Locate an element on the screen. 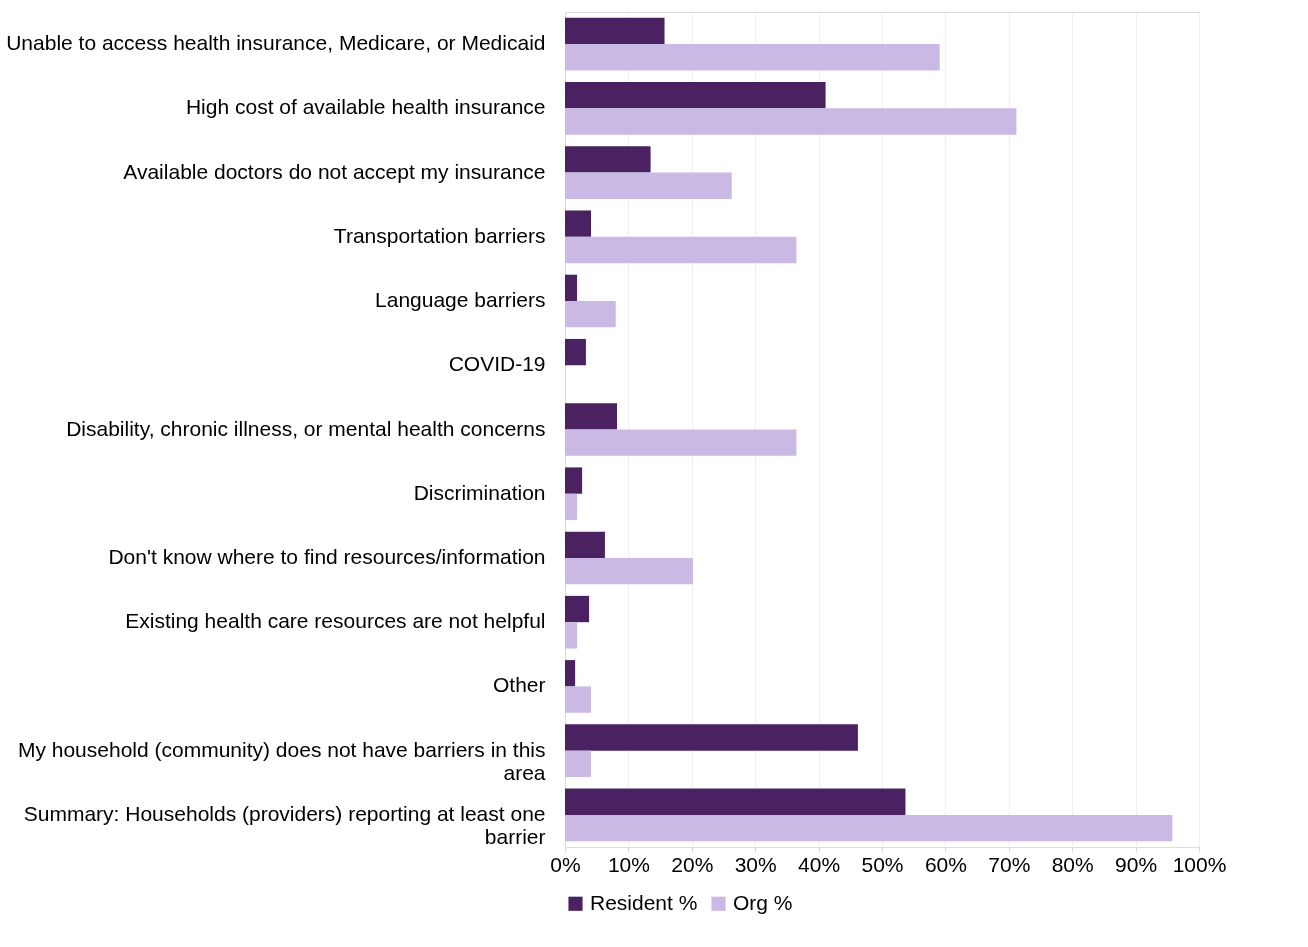 Image resolution: width=1308 pixels, height=947 pixels. y-tick-label: Disability, chronic illness, or mental health concerns is located at coordinates (306, 428).